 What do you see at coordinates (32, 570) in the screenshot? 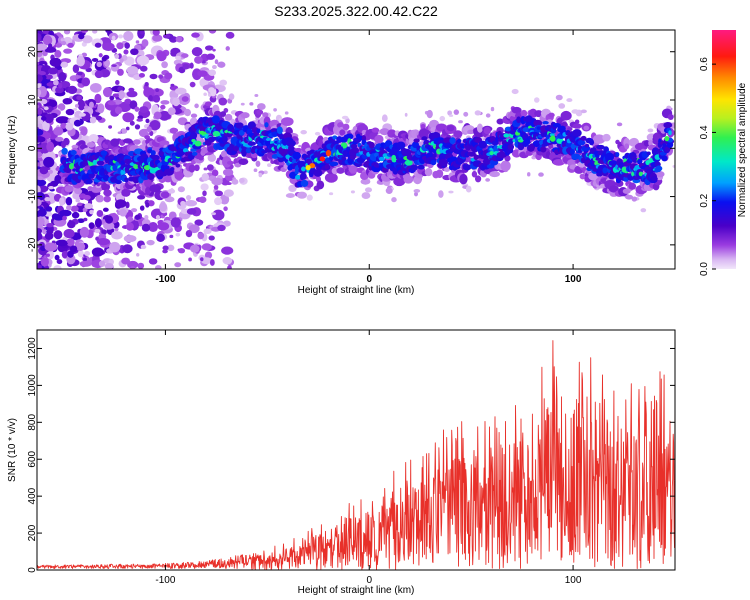
I see `snr-y-tick-label: 0` at bounding box center [32, 570].